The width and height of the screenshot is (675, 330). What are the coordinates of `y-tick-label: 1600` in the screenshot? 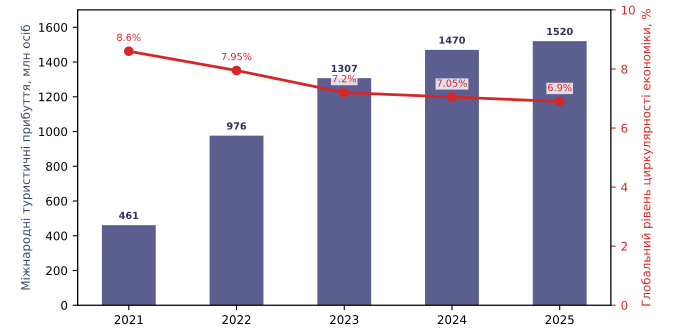 It's located at (53, 27).